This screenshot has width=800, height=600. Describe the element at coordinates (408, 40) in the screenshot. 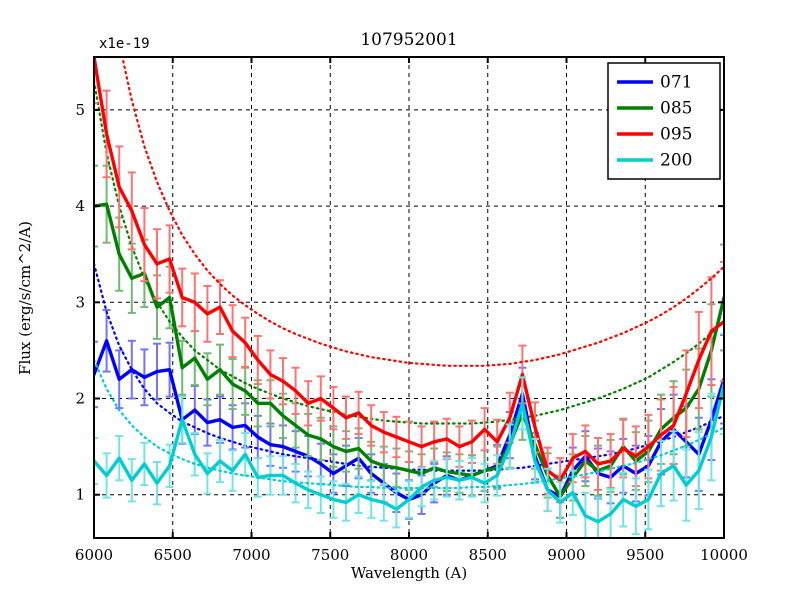

I see `page-title: 107952001` at that location.